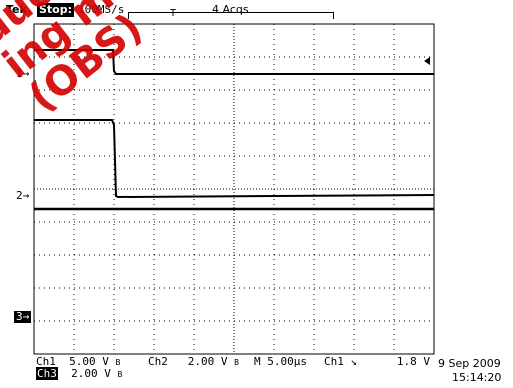 The image size is (513, 388). What do you see at coordinates (477, 377) in the screenshot?
I see `capture-time: 15:14:20` at bounding box center [477, 377].